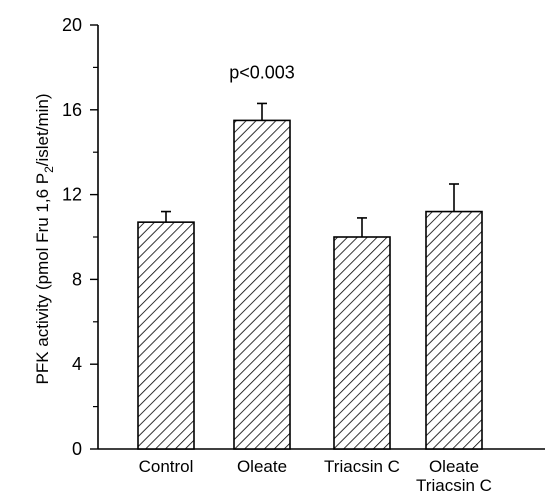  Describe the element at coordinates (77, 449) in the screenshot. I see `y-tick-label: 0` at that location.